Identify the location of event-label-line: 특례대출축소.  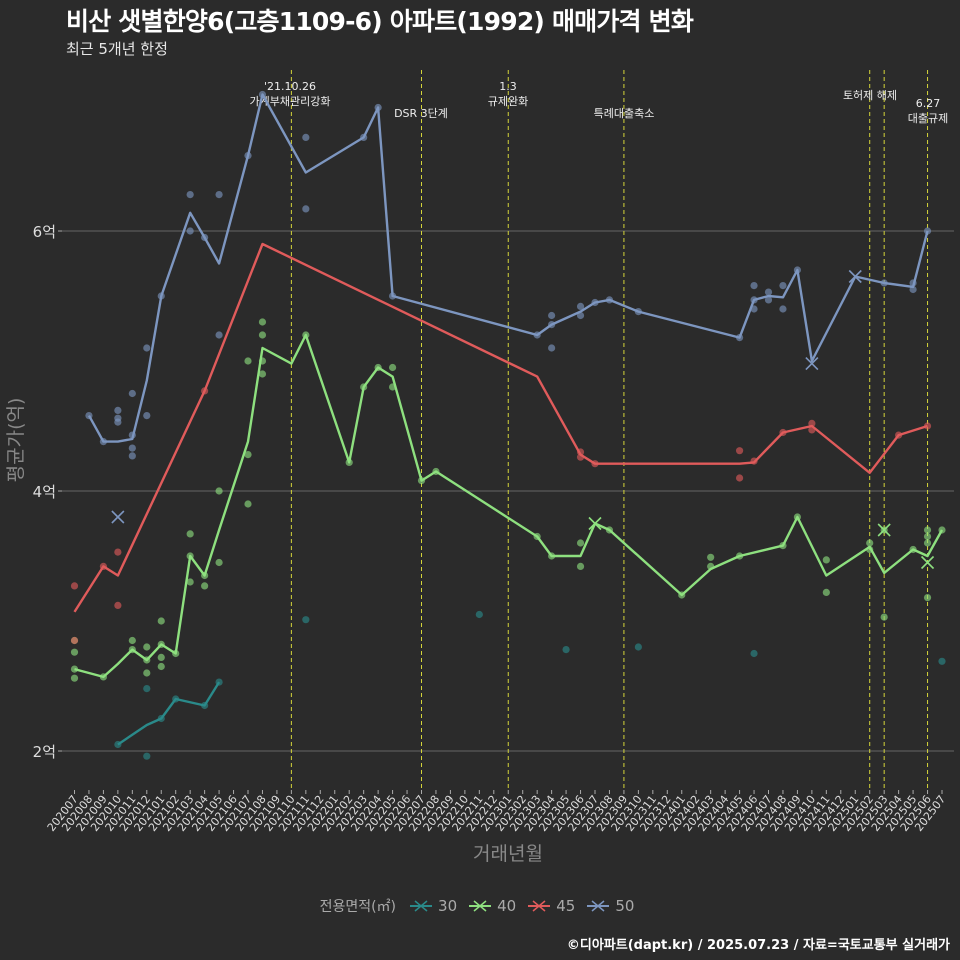
(624, 113).